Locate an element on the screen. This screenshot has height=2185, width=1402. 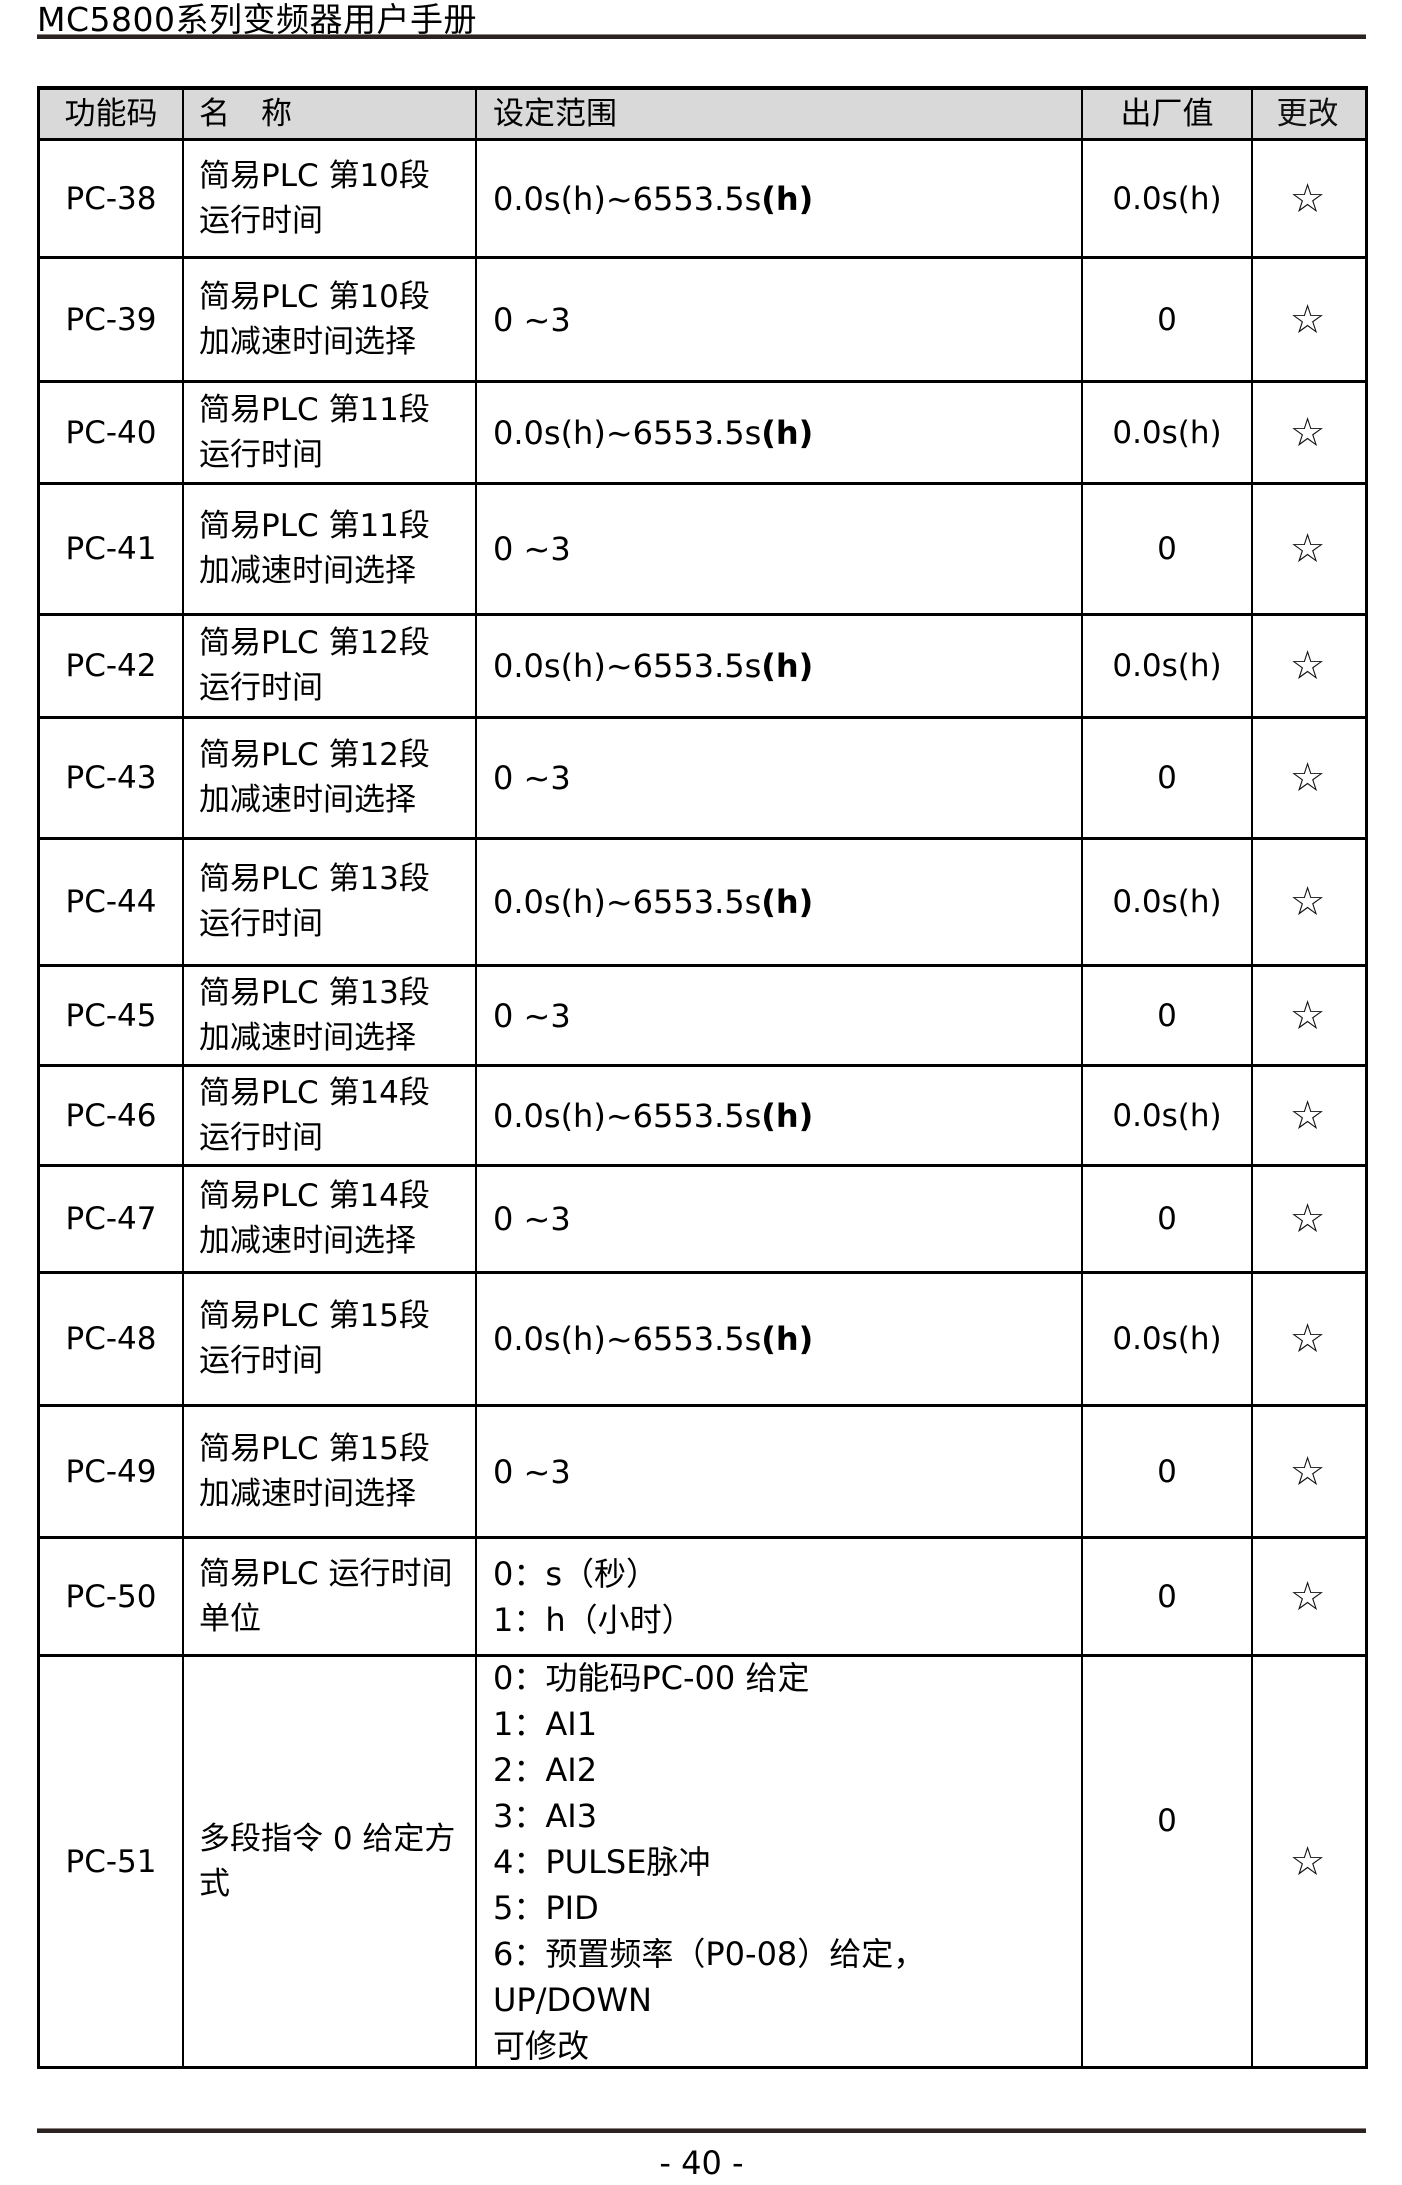
name-cell: 简易PLC 第13段 加减速时间选择 is located at coordinates (330, 1015).